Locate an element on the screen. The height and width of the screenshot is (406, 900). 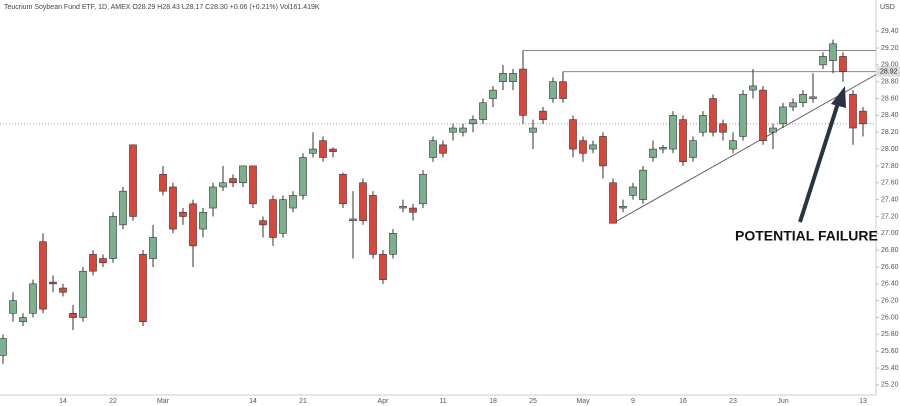
arrow-head is located at coordinates (838, 97).